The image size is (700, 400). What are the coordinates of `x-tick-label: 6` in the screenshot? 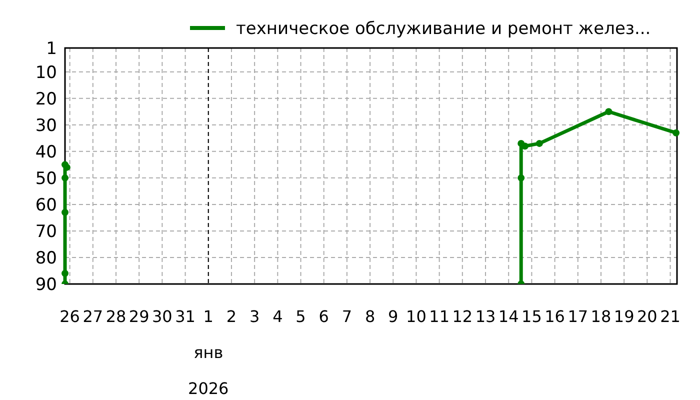 It's located at (323, 316).